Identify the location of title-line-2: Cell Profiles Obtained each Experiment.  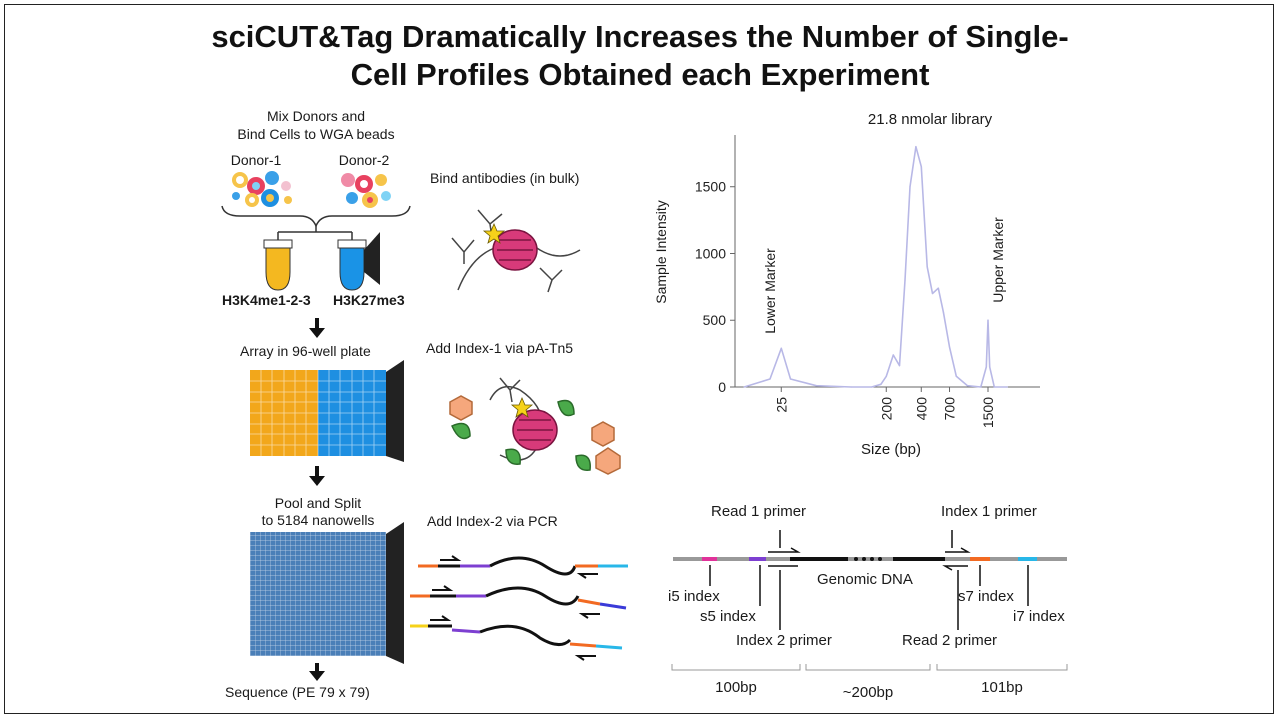
(640, 74).